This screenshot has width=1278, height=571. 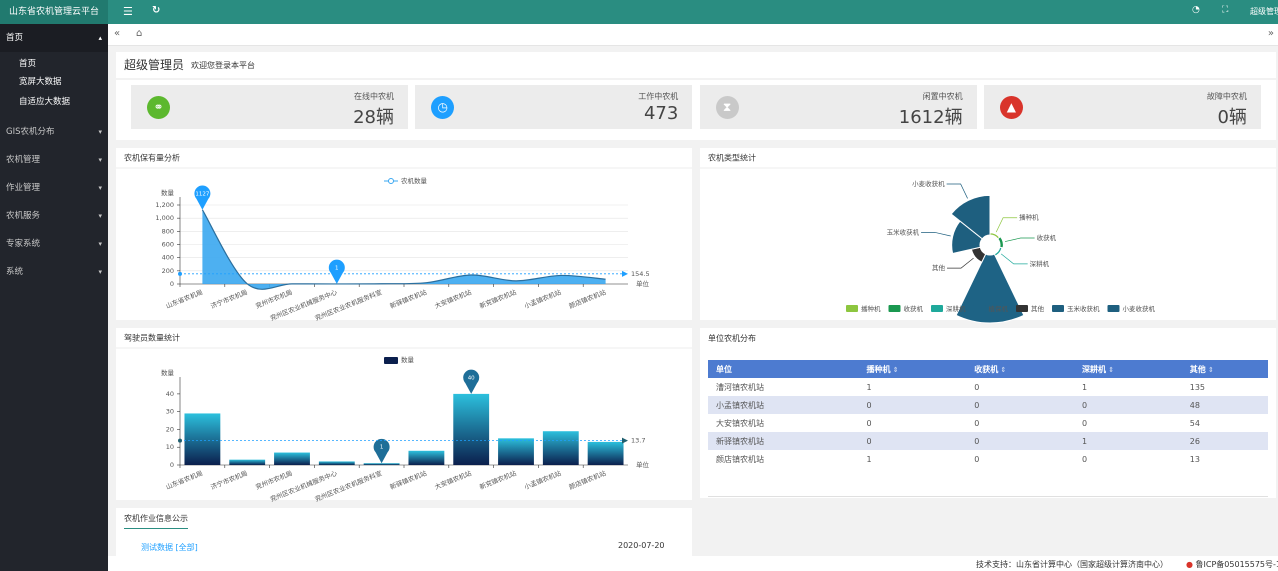 What do you see at coordinates (1264, 11) in the screenshot?
I see `user-name: 超级管理` at bounding box center [1264, 11].